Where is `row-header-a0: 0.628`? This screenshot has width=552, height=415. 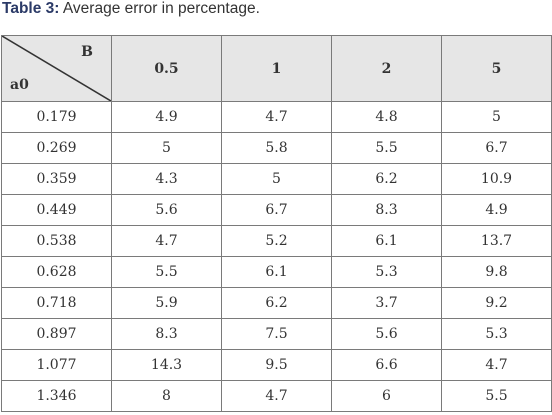
row-header-a0: 0.628 is located at coordinates (56, 272).